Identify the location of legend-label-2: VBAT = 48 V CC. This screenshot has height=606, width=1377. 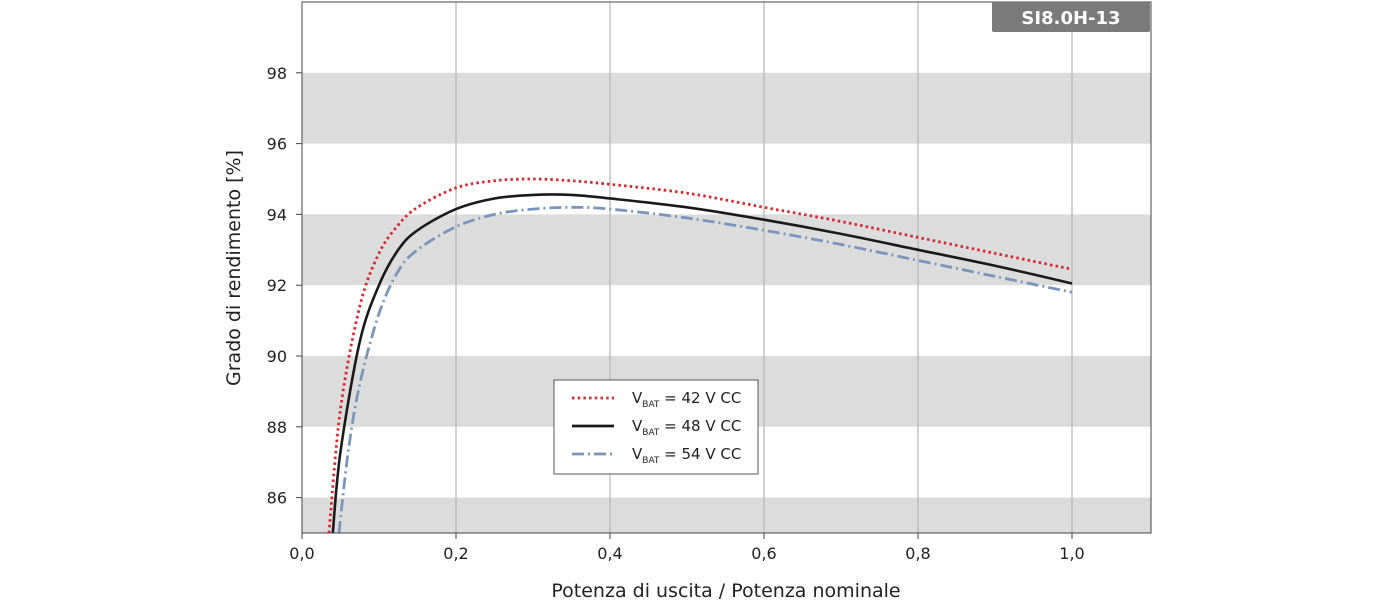
(686, 427).